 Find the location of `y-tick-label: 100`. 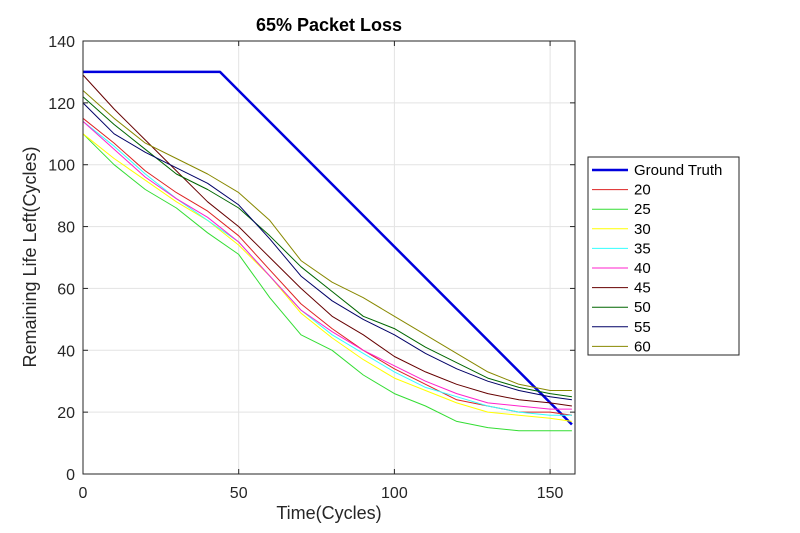

y-tick-label: 100 is located at coordinates (61, 166).